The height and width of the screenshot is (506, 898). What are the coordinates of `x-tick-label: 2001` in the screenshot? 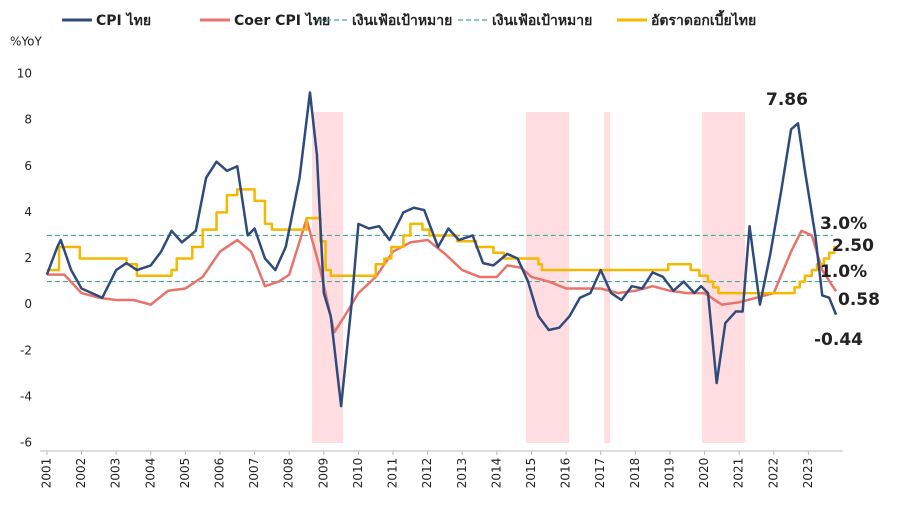 It's located at (46, 473).